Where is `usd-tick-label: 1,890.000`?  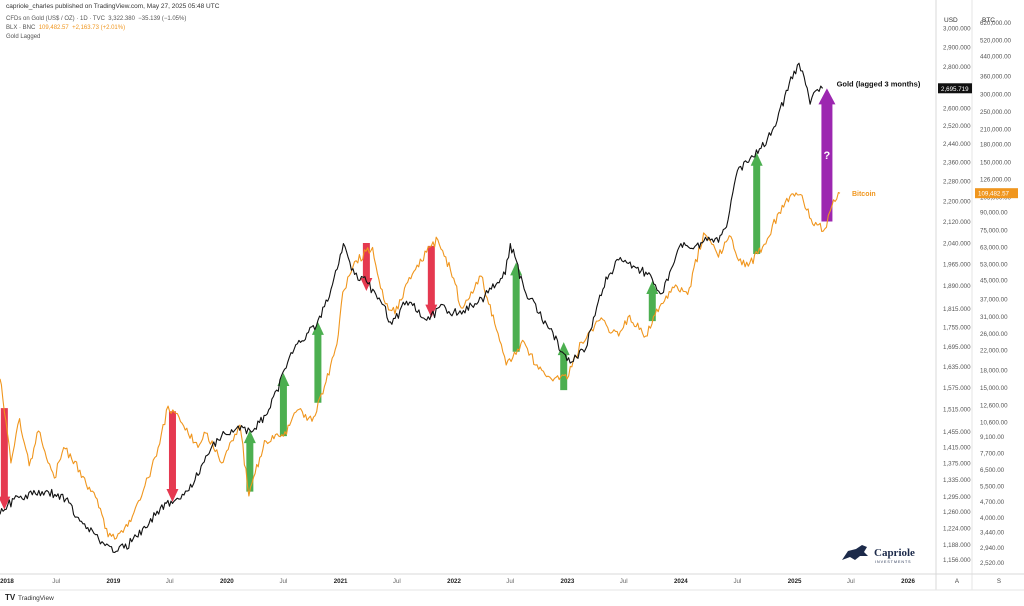
usd-tick-label: 1,890.000 is located at coordinates (957, 286).